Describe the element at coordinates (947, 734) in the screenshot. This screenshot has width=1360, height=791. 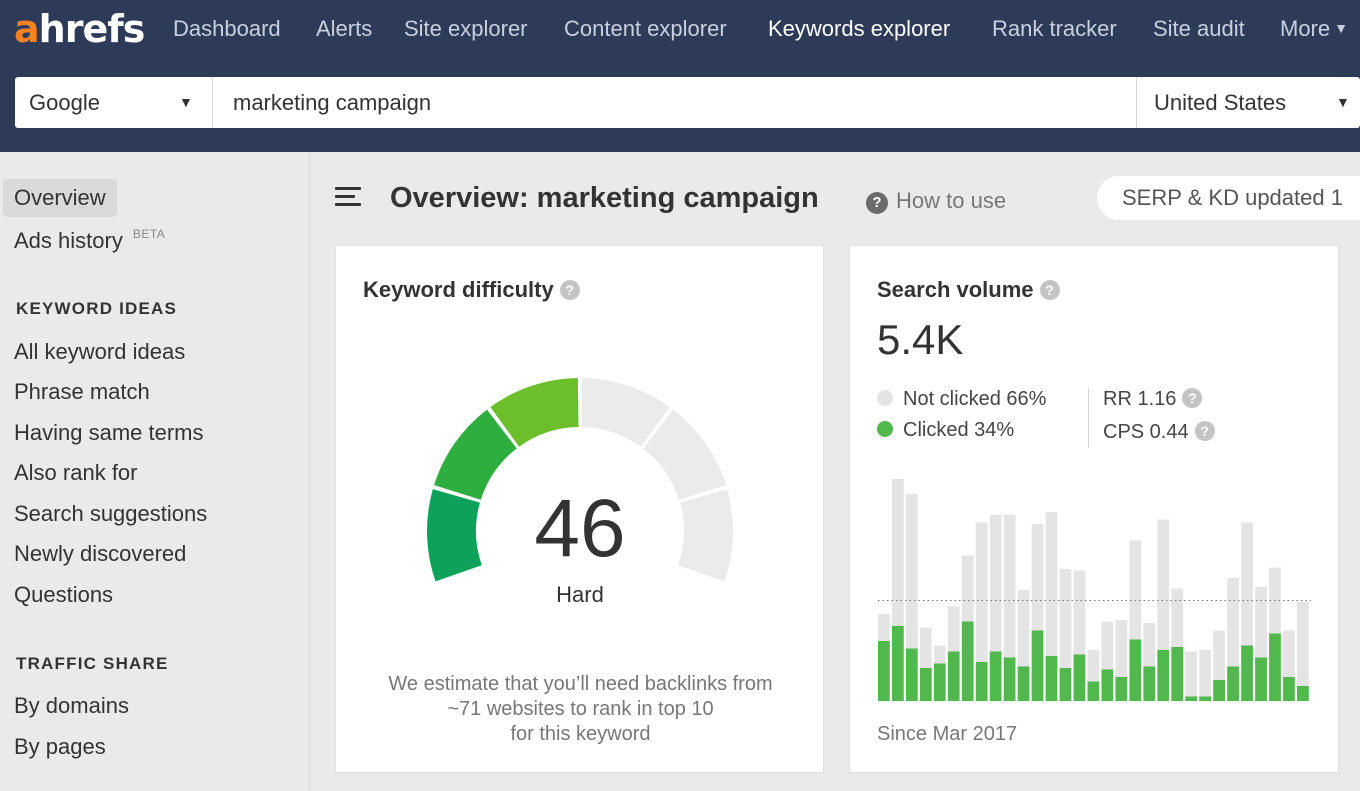
I see `since-date: Since Mar 2017` at that location.